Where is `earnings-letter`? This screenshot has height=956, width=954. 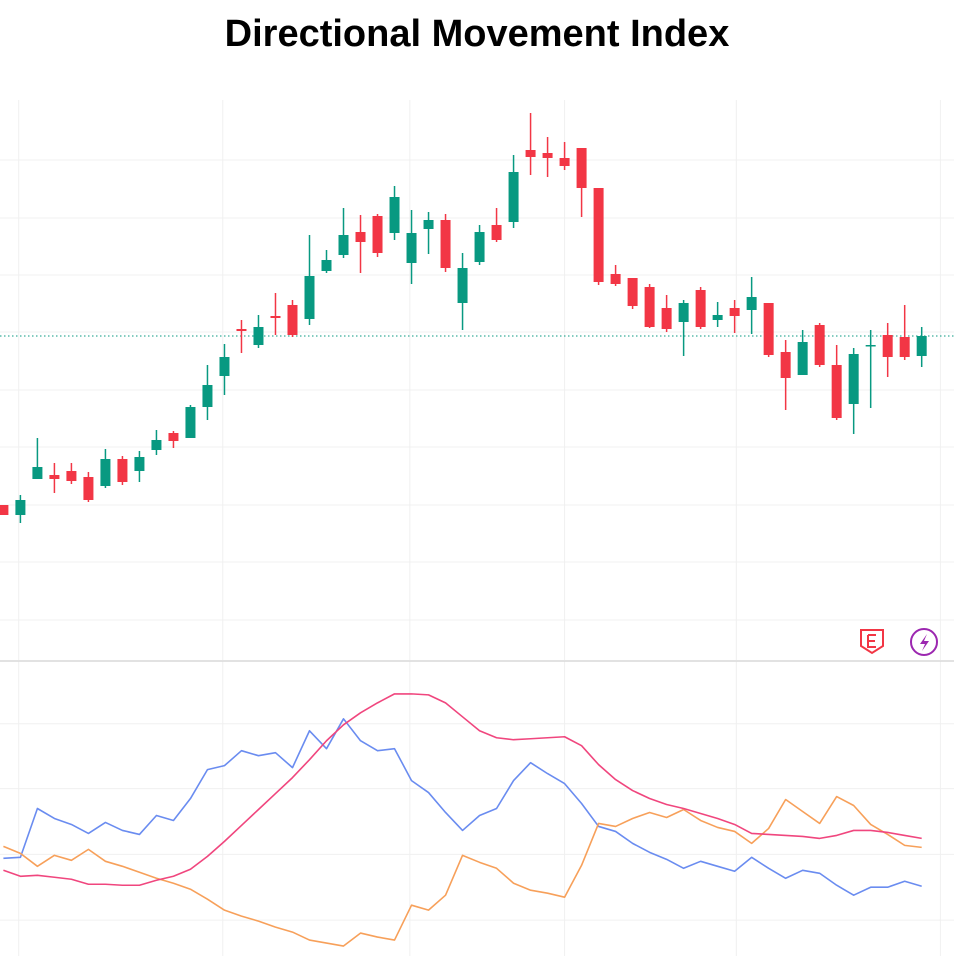 earnings-letter is located at coordinates (871, 641).